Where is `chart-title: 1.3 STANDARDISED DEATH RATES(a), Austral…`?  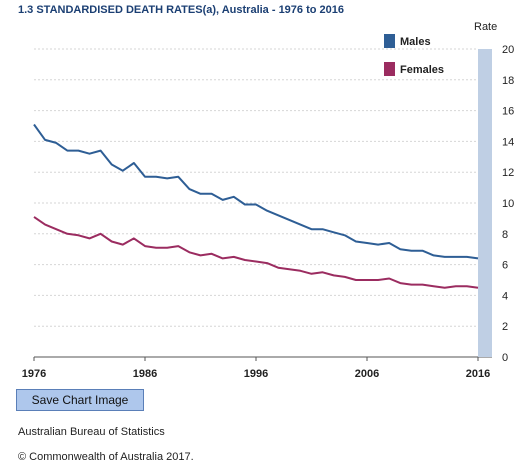
chart-title: 1.3 STANDARDISED DEATH RATES(a), Austral… is located at coordinates (181, 10).